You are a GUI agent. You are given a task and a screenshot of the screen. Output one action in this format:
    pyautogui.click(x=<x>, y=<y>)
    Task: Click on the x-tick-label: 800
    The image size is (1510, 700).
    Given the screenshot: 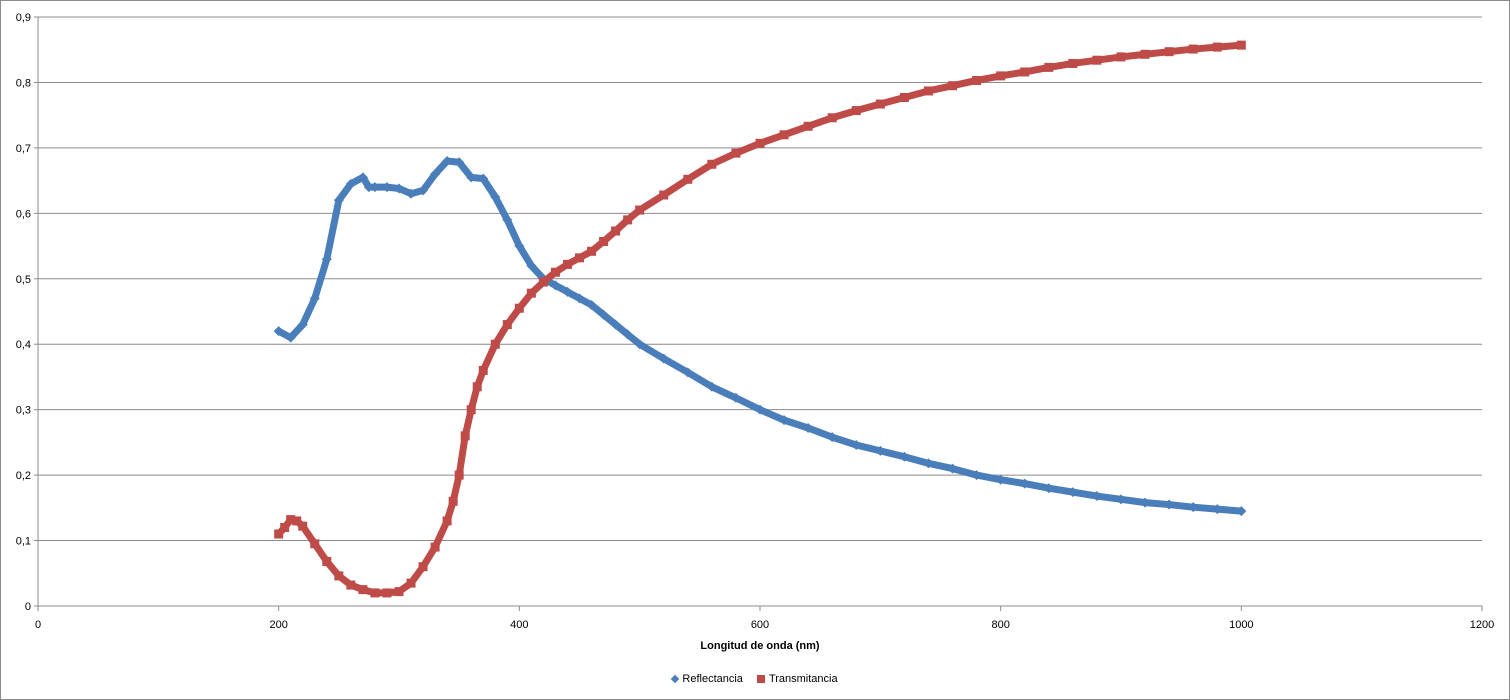 What is the action you would take?
    pyautogui.click(x=1000, y=625)
    